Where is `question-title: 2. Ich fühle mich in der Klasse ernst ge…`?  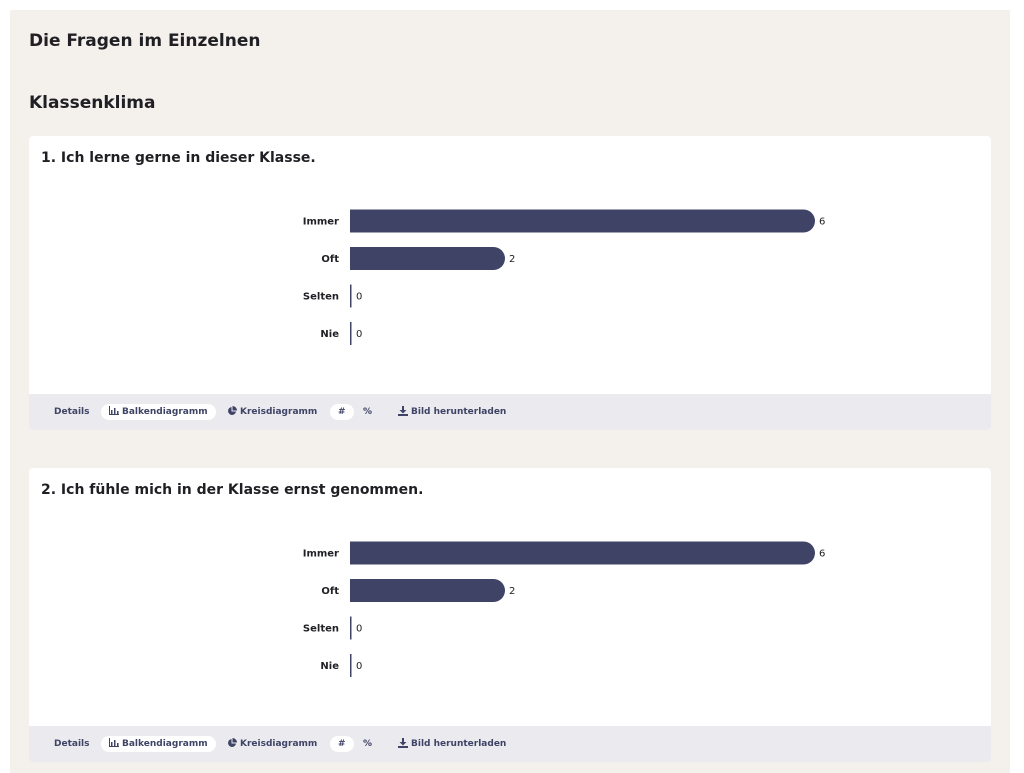 question-title: 2. Ich fühle mich in der Klasse ernst ge… is located at coordinates (232, 490).